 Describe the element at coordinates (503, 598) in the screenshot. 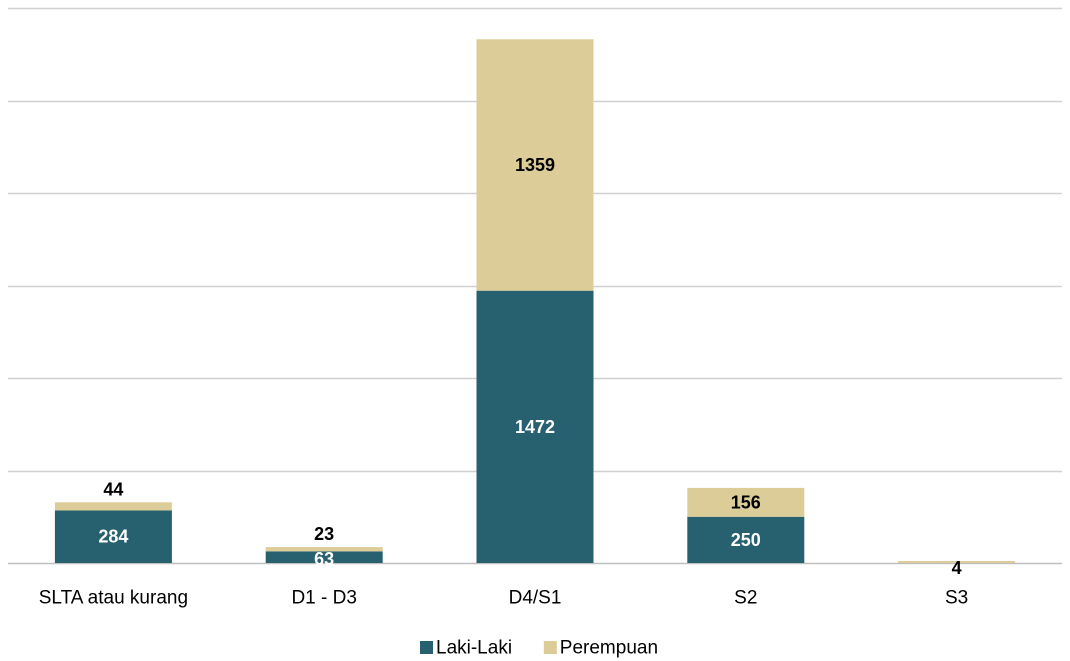

I see `x-axis: SLTA atau kurang D1 - D3 D4/S1 S2 S3` at that location.